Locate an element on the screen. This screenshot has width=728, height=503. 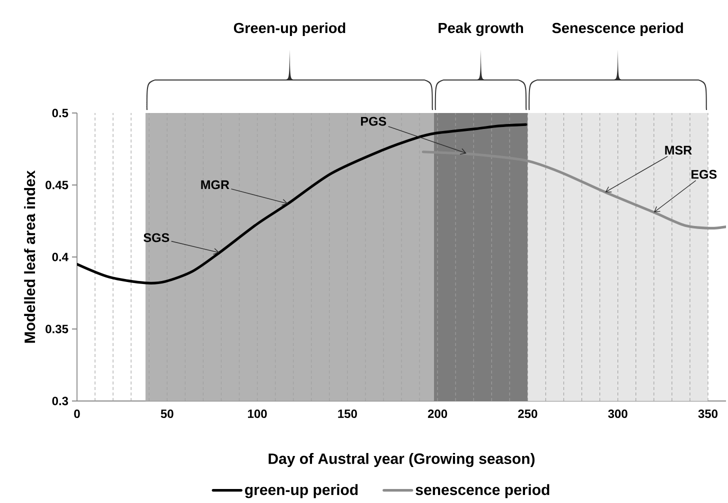
x-axis-title: Day of Austral year (Growing season) is located at coordinates (401, 460).